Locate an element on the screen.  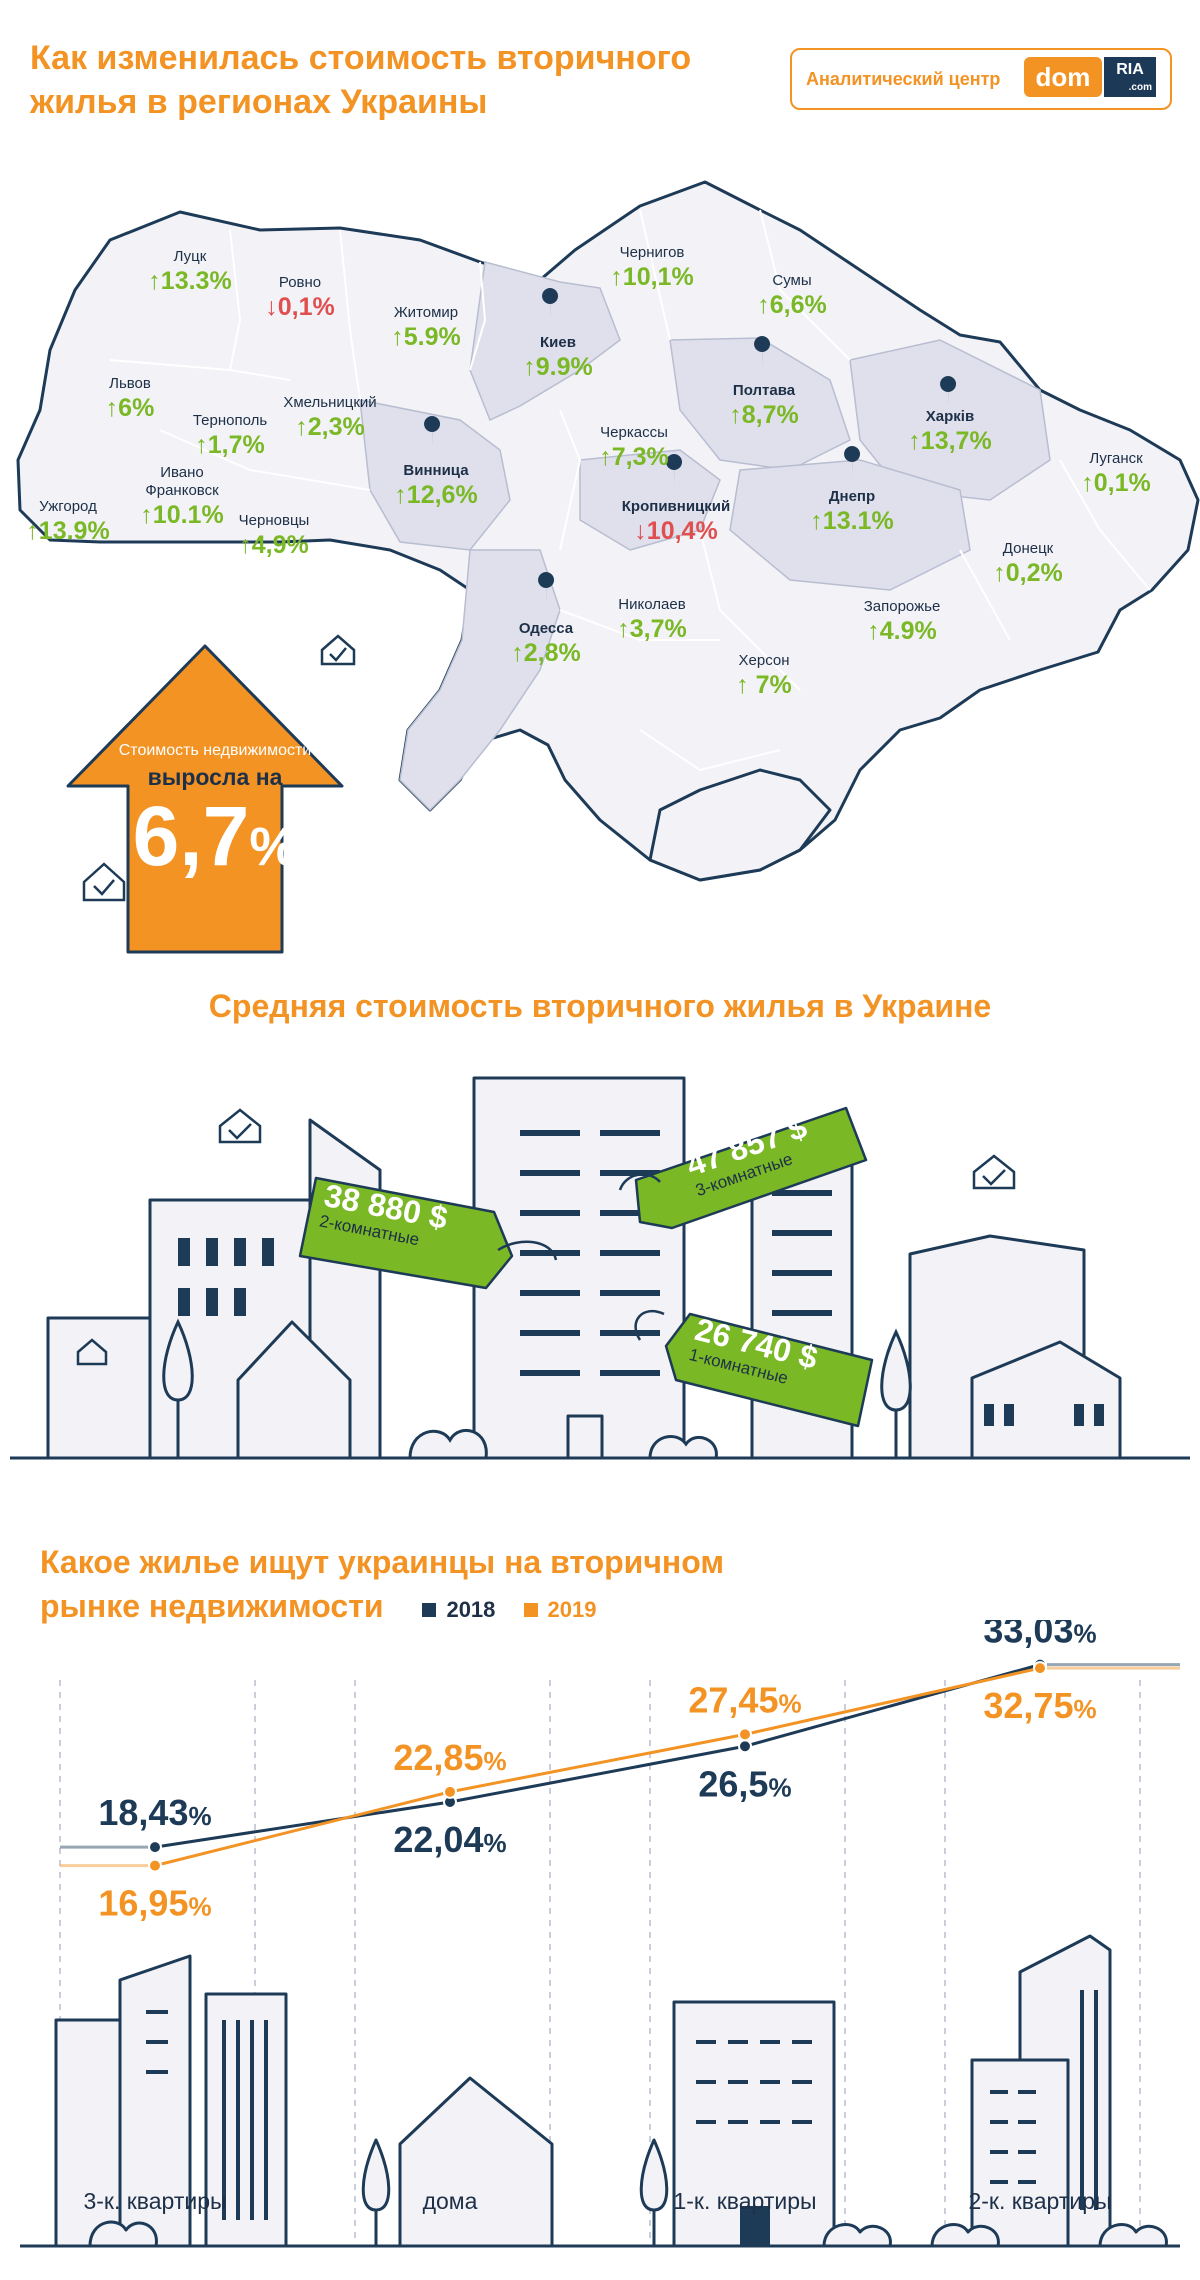
region-vinnytsia: Винница ↑12,6% is located at coordinates (435, 486).